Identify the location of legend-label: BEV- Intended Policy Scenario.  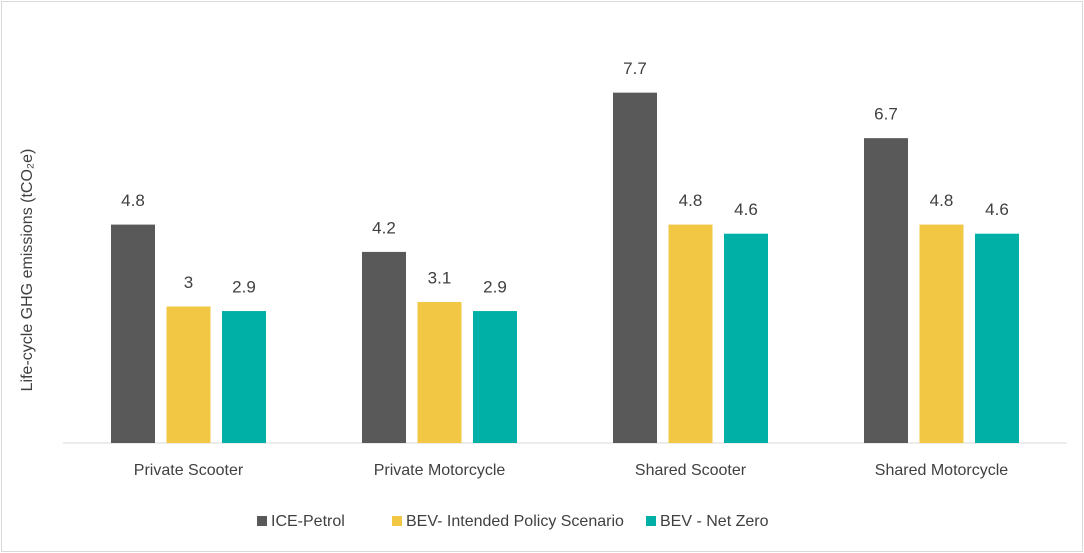
(515, 521).